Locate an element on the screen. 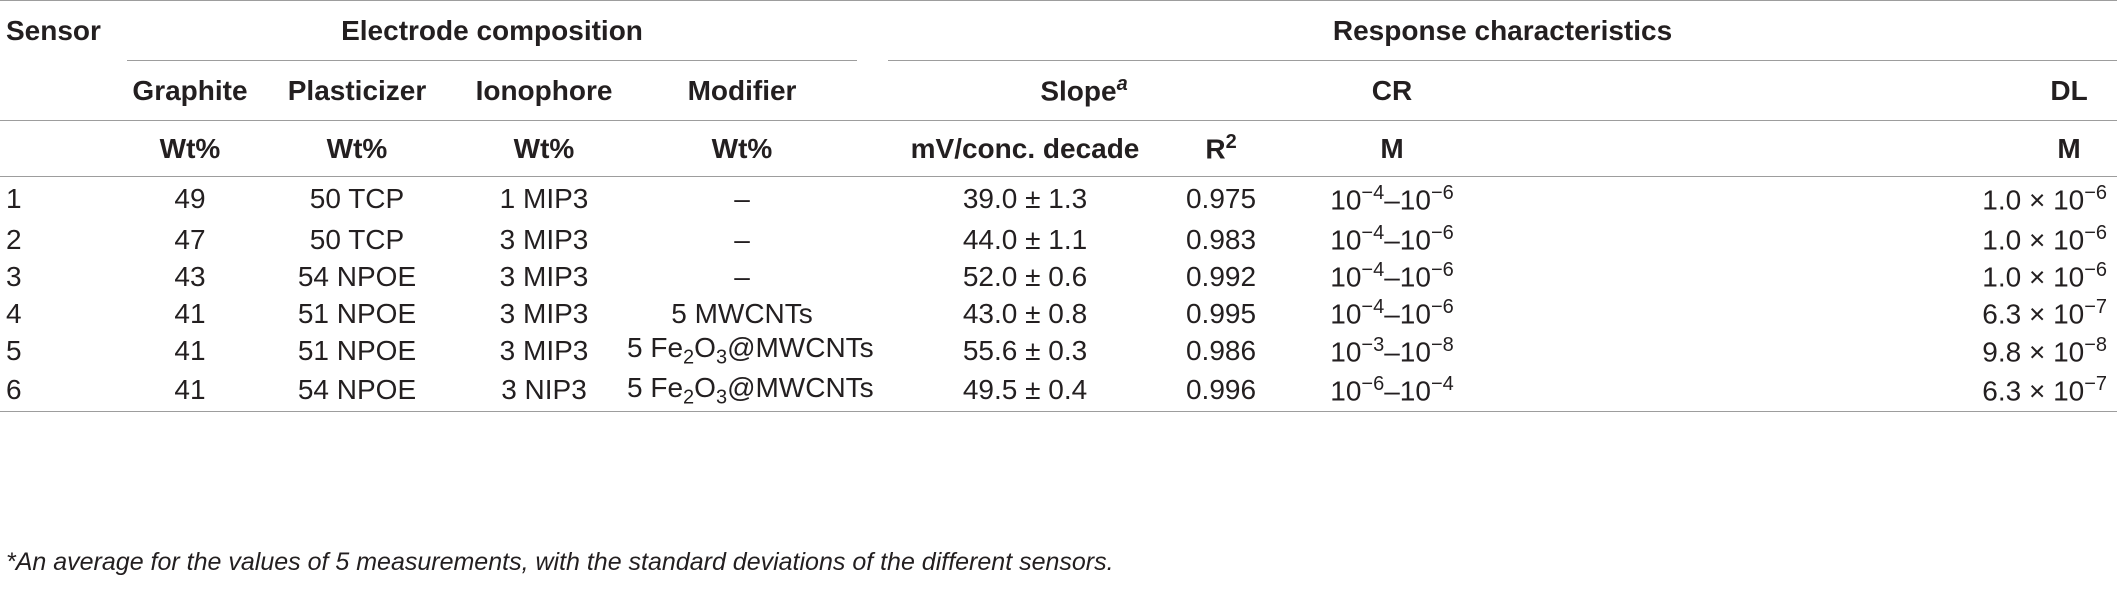 Image resolution: width=2117 pixels, height=596 pixels. header-response-characteristics: Response characteristics is located at coordinates (1502, 30).